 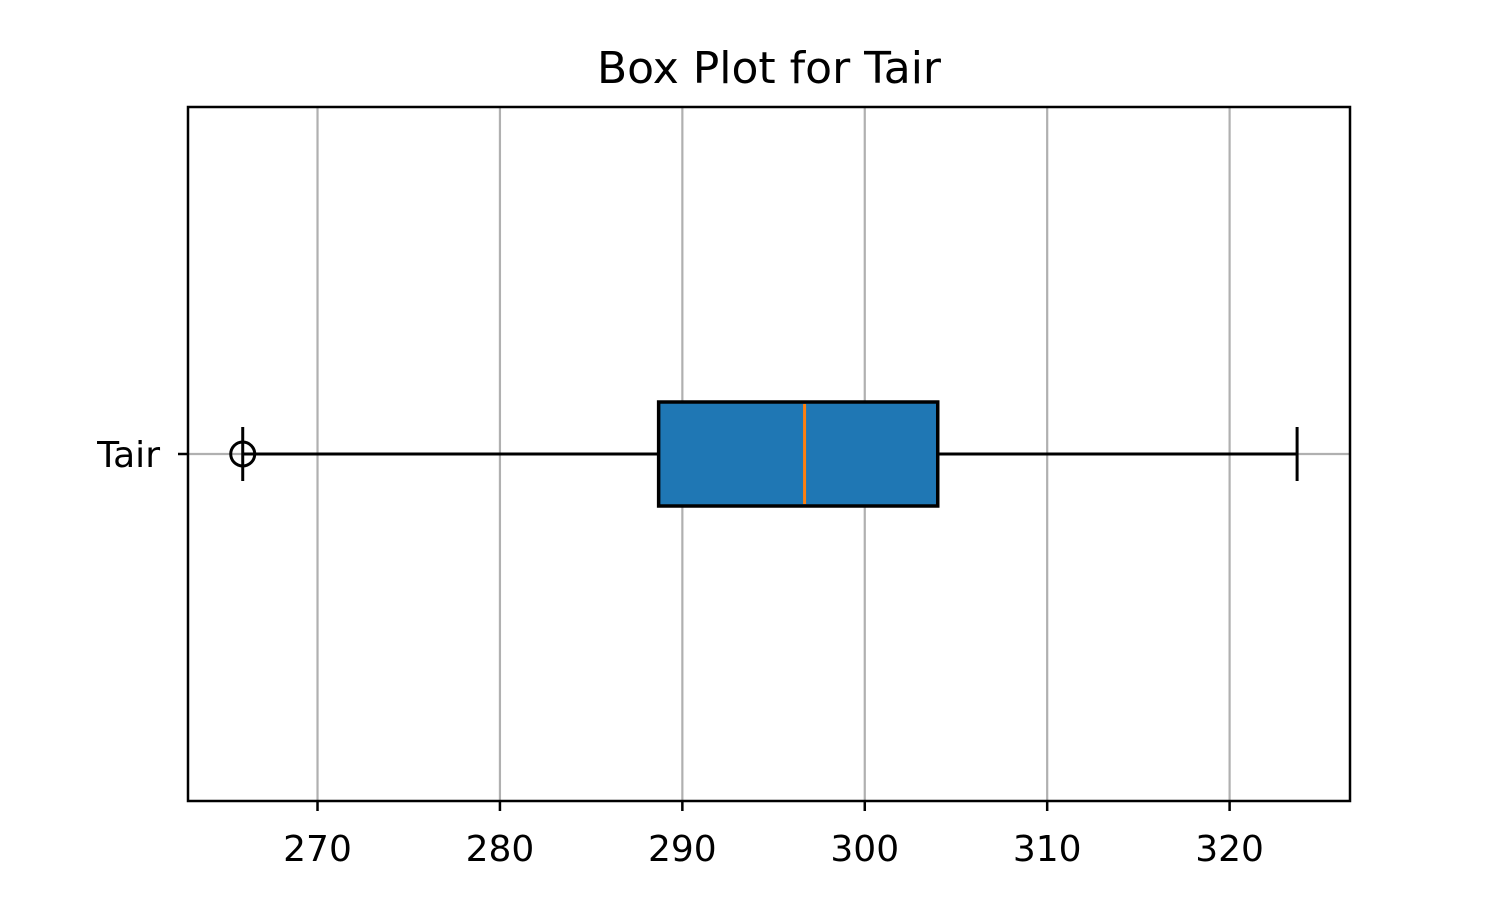 I want to click on x-tick-label: 310, so click(x=1047, y=849).